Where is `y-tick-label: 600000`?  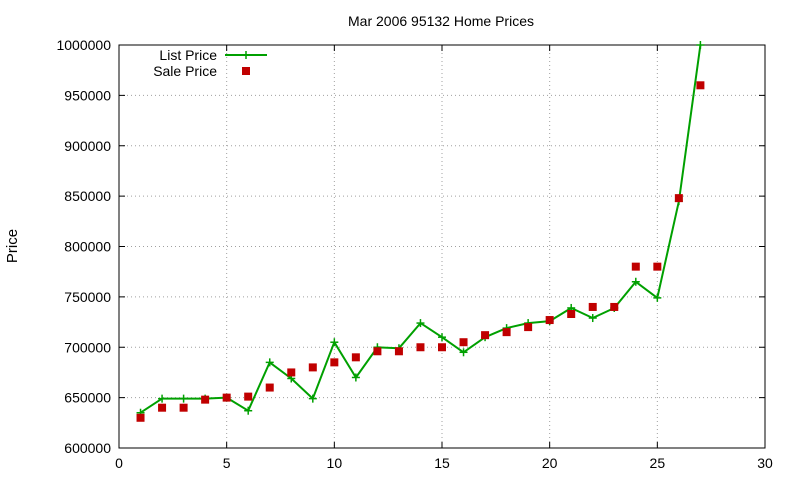 y-tick-label: 600000 is located at coordinates (87, 448).